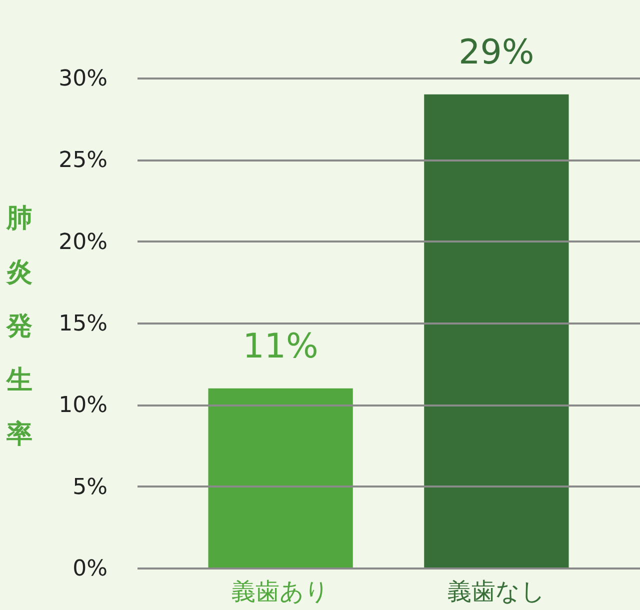 Image resolution: width=640 pixels, height=610 pixels. Describe the element at coordinates (496, 592) in the screenshot. I see `x-tick-label: 義歯なし` at that location.